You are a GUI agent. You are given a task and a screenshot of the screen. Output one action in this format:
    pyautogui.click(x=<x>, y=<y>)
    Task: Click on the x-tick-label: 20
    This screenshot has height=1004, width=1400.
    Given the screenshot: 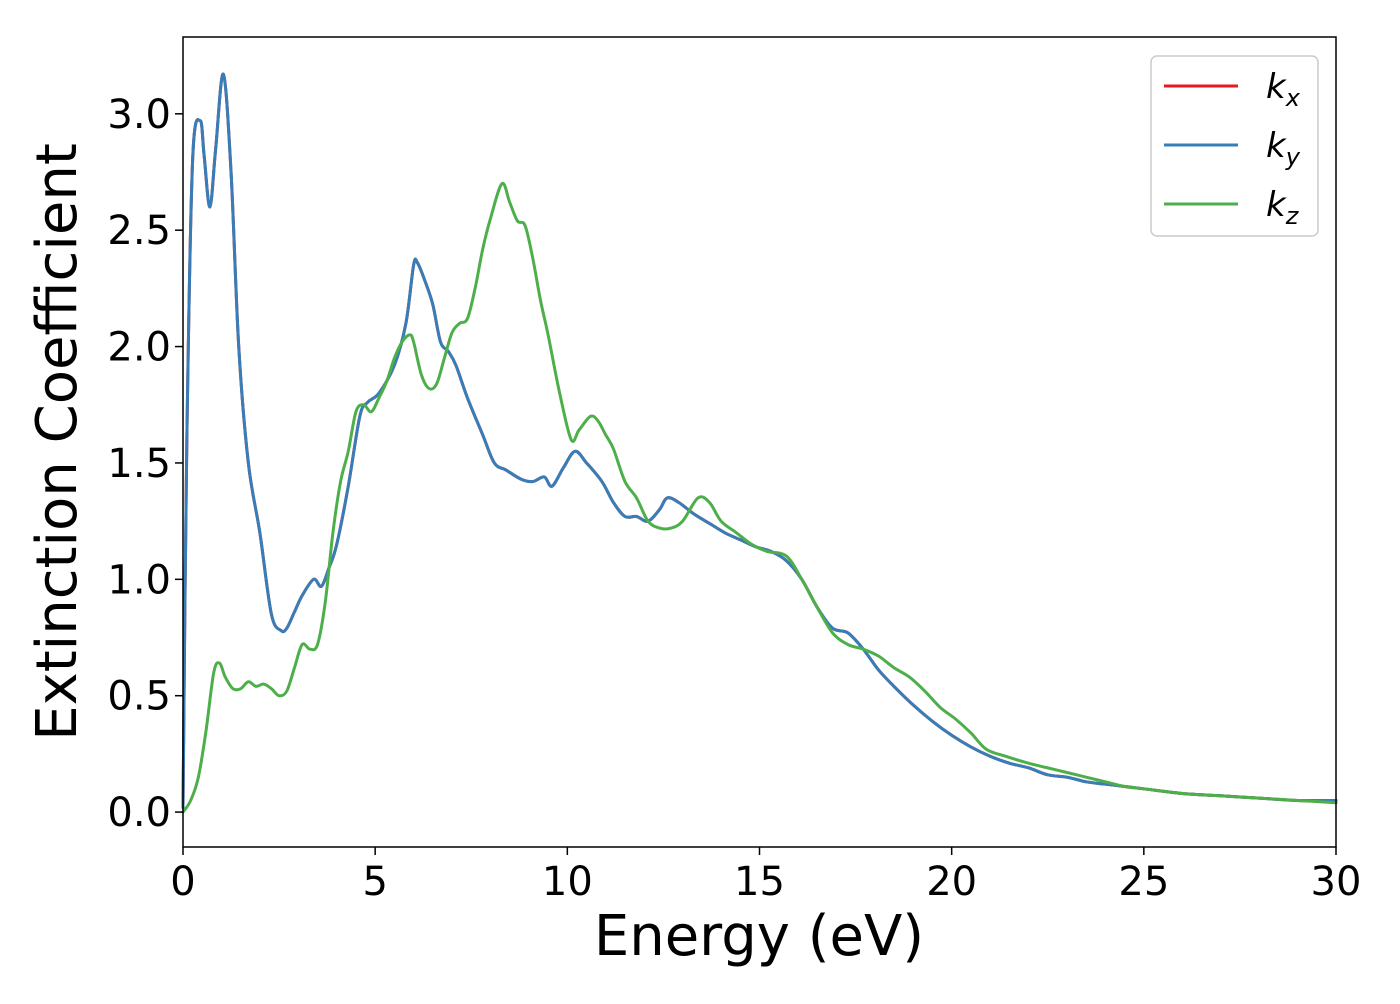 What is the action you would take?
    pyautogui.click(x=951, y=882)
    